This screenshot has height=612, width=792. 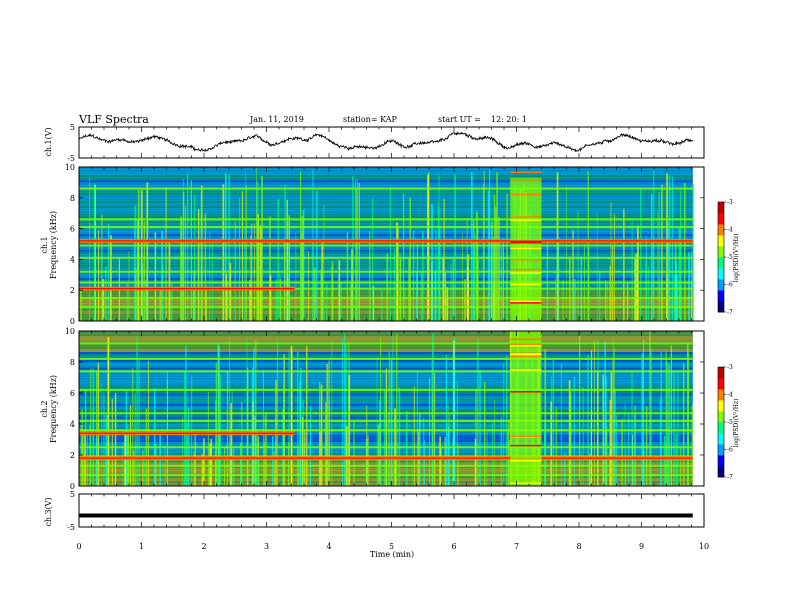 I want to click on ch1-waveform-panel: 5 -5, so click(x=386, y=143).